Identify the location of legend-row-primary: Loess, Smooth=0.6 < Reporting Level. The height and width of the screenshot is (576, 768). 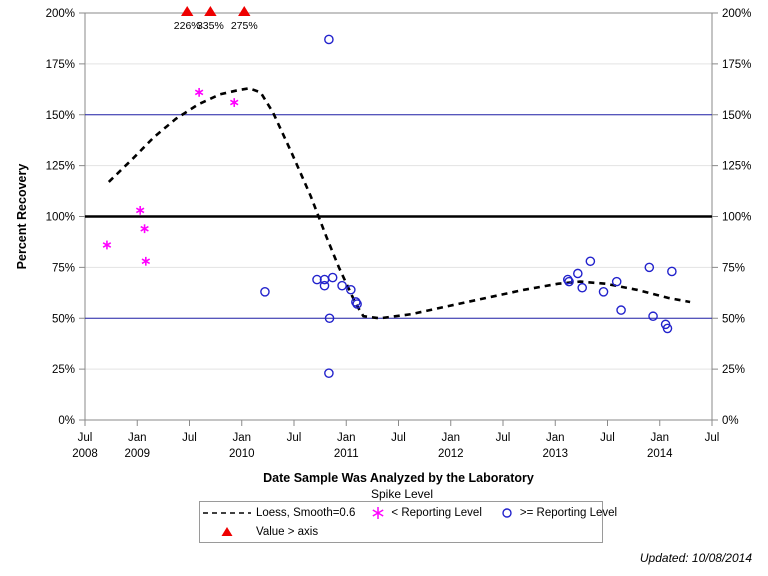
(408, 512).